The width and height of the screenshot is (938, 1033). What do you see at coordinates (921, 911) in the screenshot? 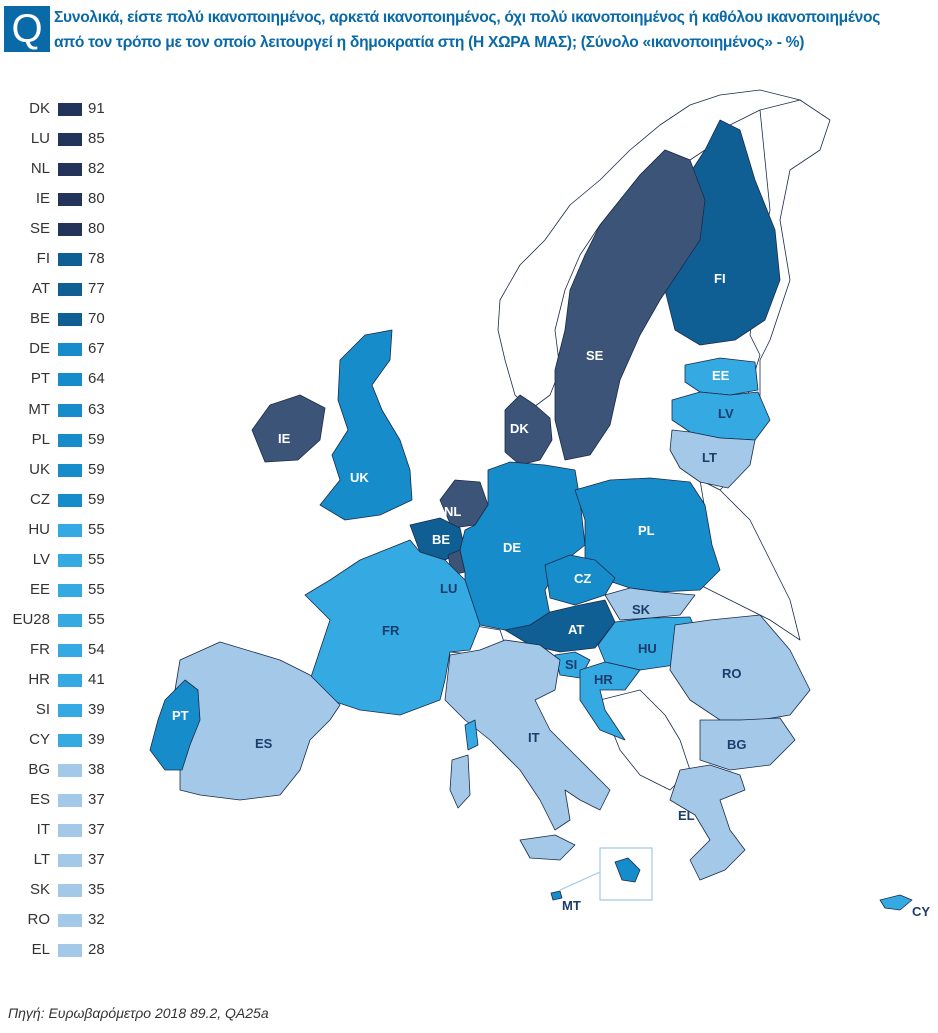
I see `label-cy: CY` at bounding box center [921, 911].